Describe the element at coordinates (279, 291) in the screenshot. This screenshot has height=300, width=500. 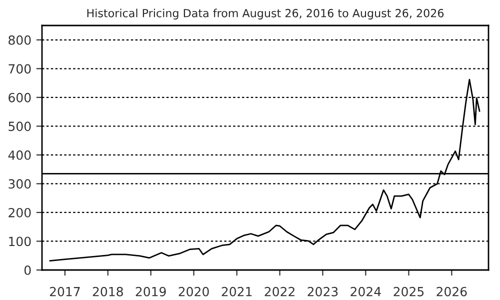
I see `x-tick-label: 2022` at that location.